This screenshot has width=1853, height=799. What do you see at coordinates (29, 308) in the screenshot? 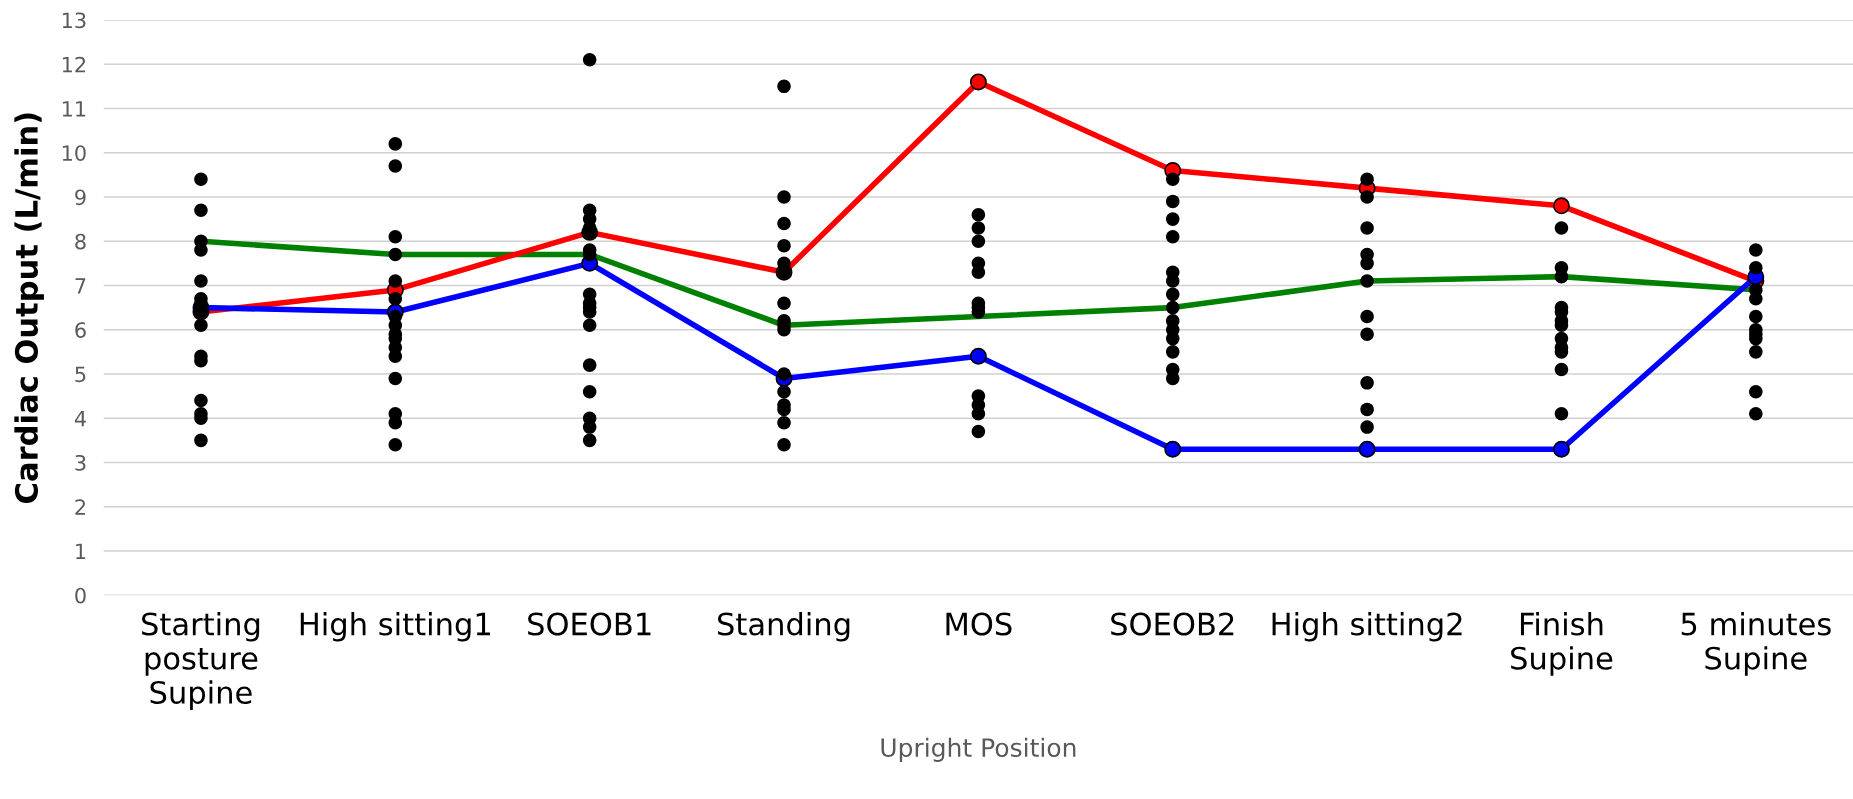
I see `y-axis-title: Cardiac Output (L/min)` at bounding box center [29, 308].